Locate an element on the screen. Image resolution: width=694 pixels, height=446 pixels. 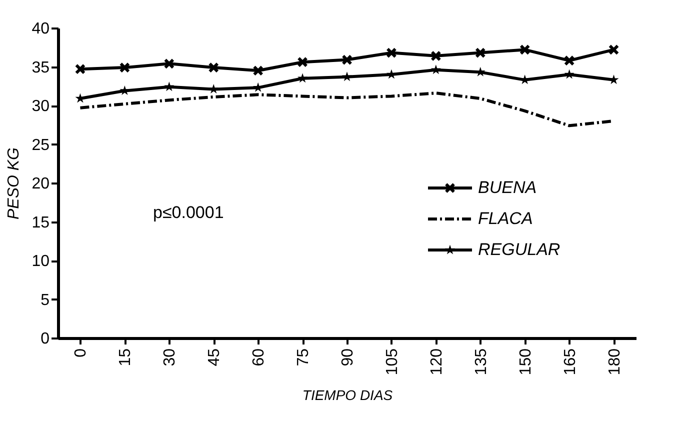
y-axis-title: PESO KG is located at coordinates (14, 183).